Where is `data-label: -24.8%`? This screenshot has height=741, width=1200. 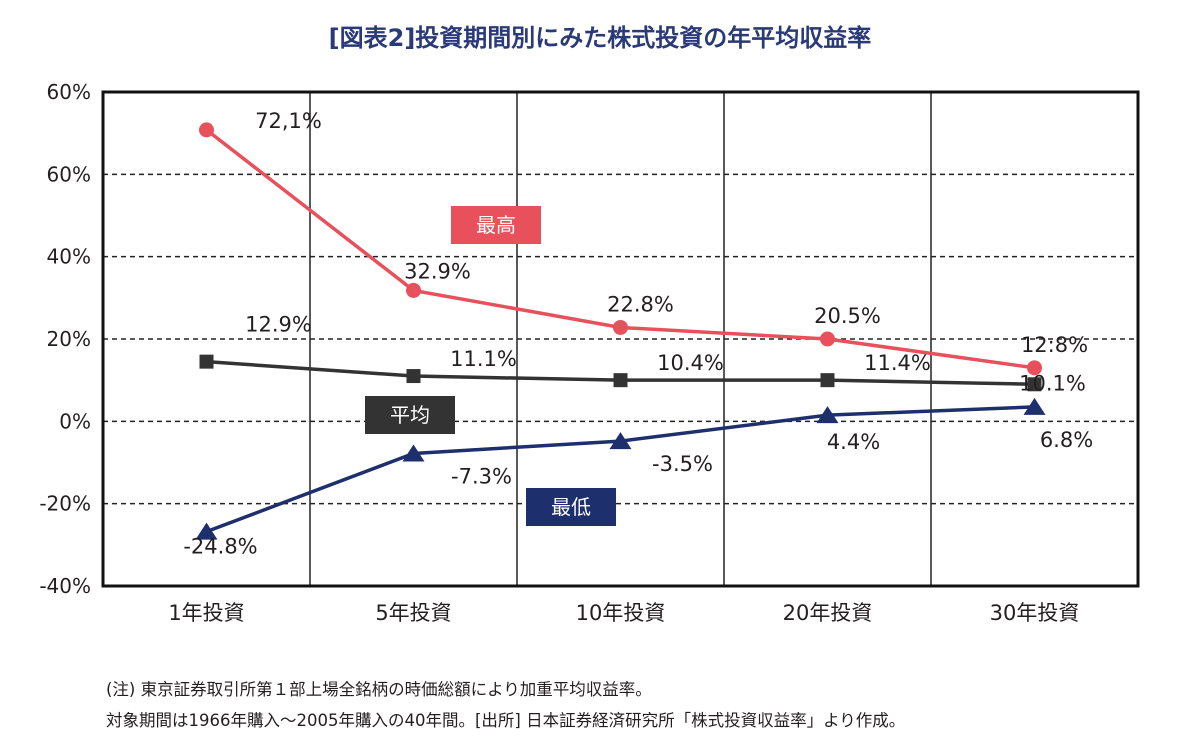
data-label: -24.8% is located at coordinates (220, 547).